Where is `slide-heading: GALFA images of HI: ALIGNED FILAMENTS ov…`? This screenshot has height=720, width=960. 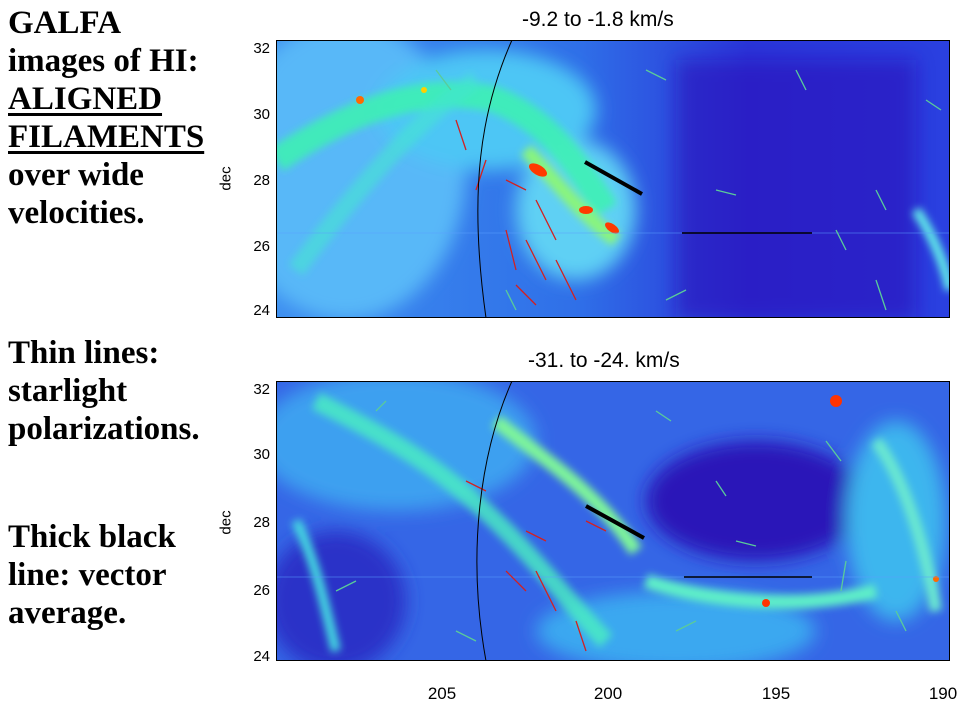 slide-heading: GALFA images of HI: ALIGNED FILAMENTS ov… is located at coordinates (106, 118).